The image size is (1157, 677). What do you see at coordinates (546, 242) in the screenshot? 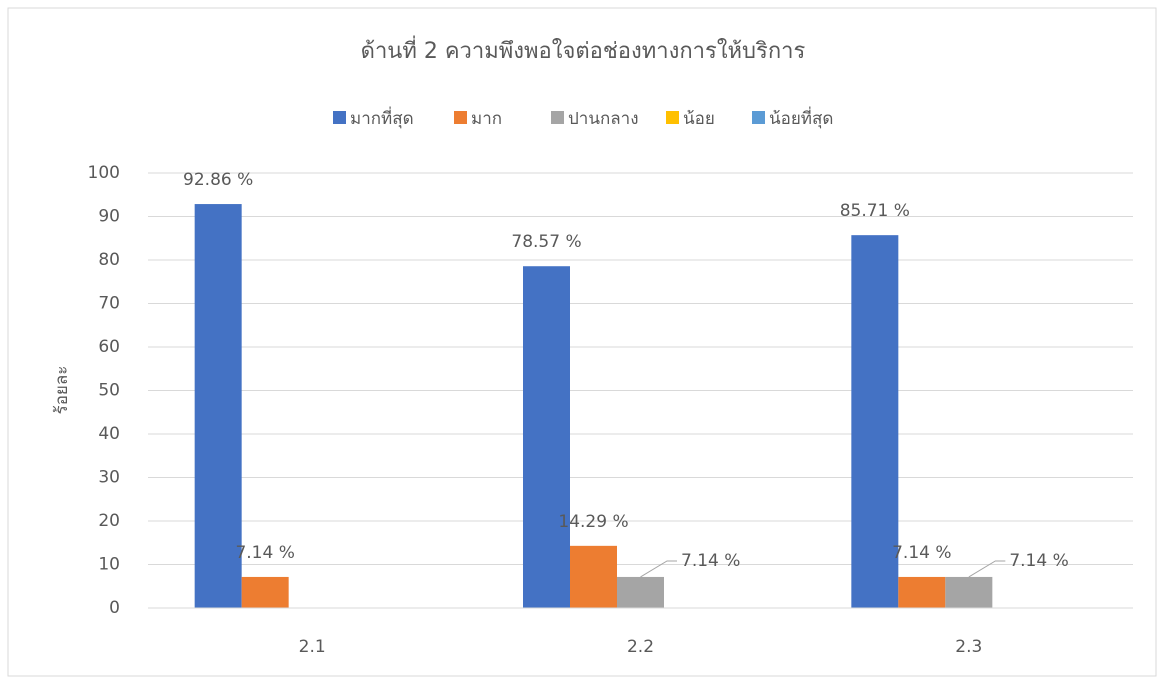
I see `data-label: 78.57 %` at bounding box center [546, 242].